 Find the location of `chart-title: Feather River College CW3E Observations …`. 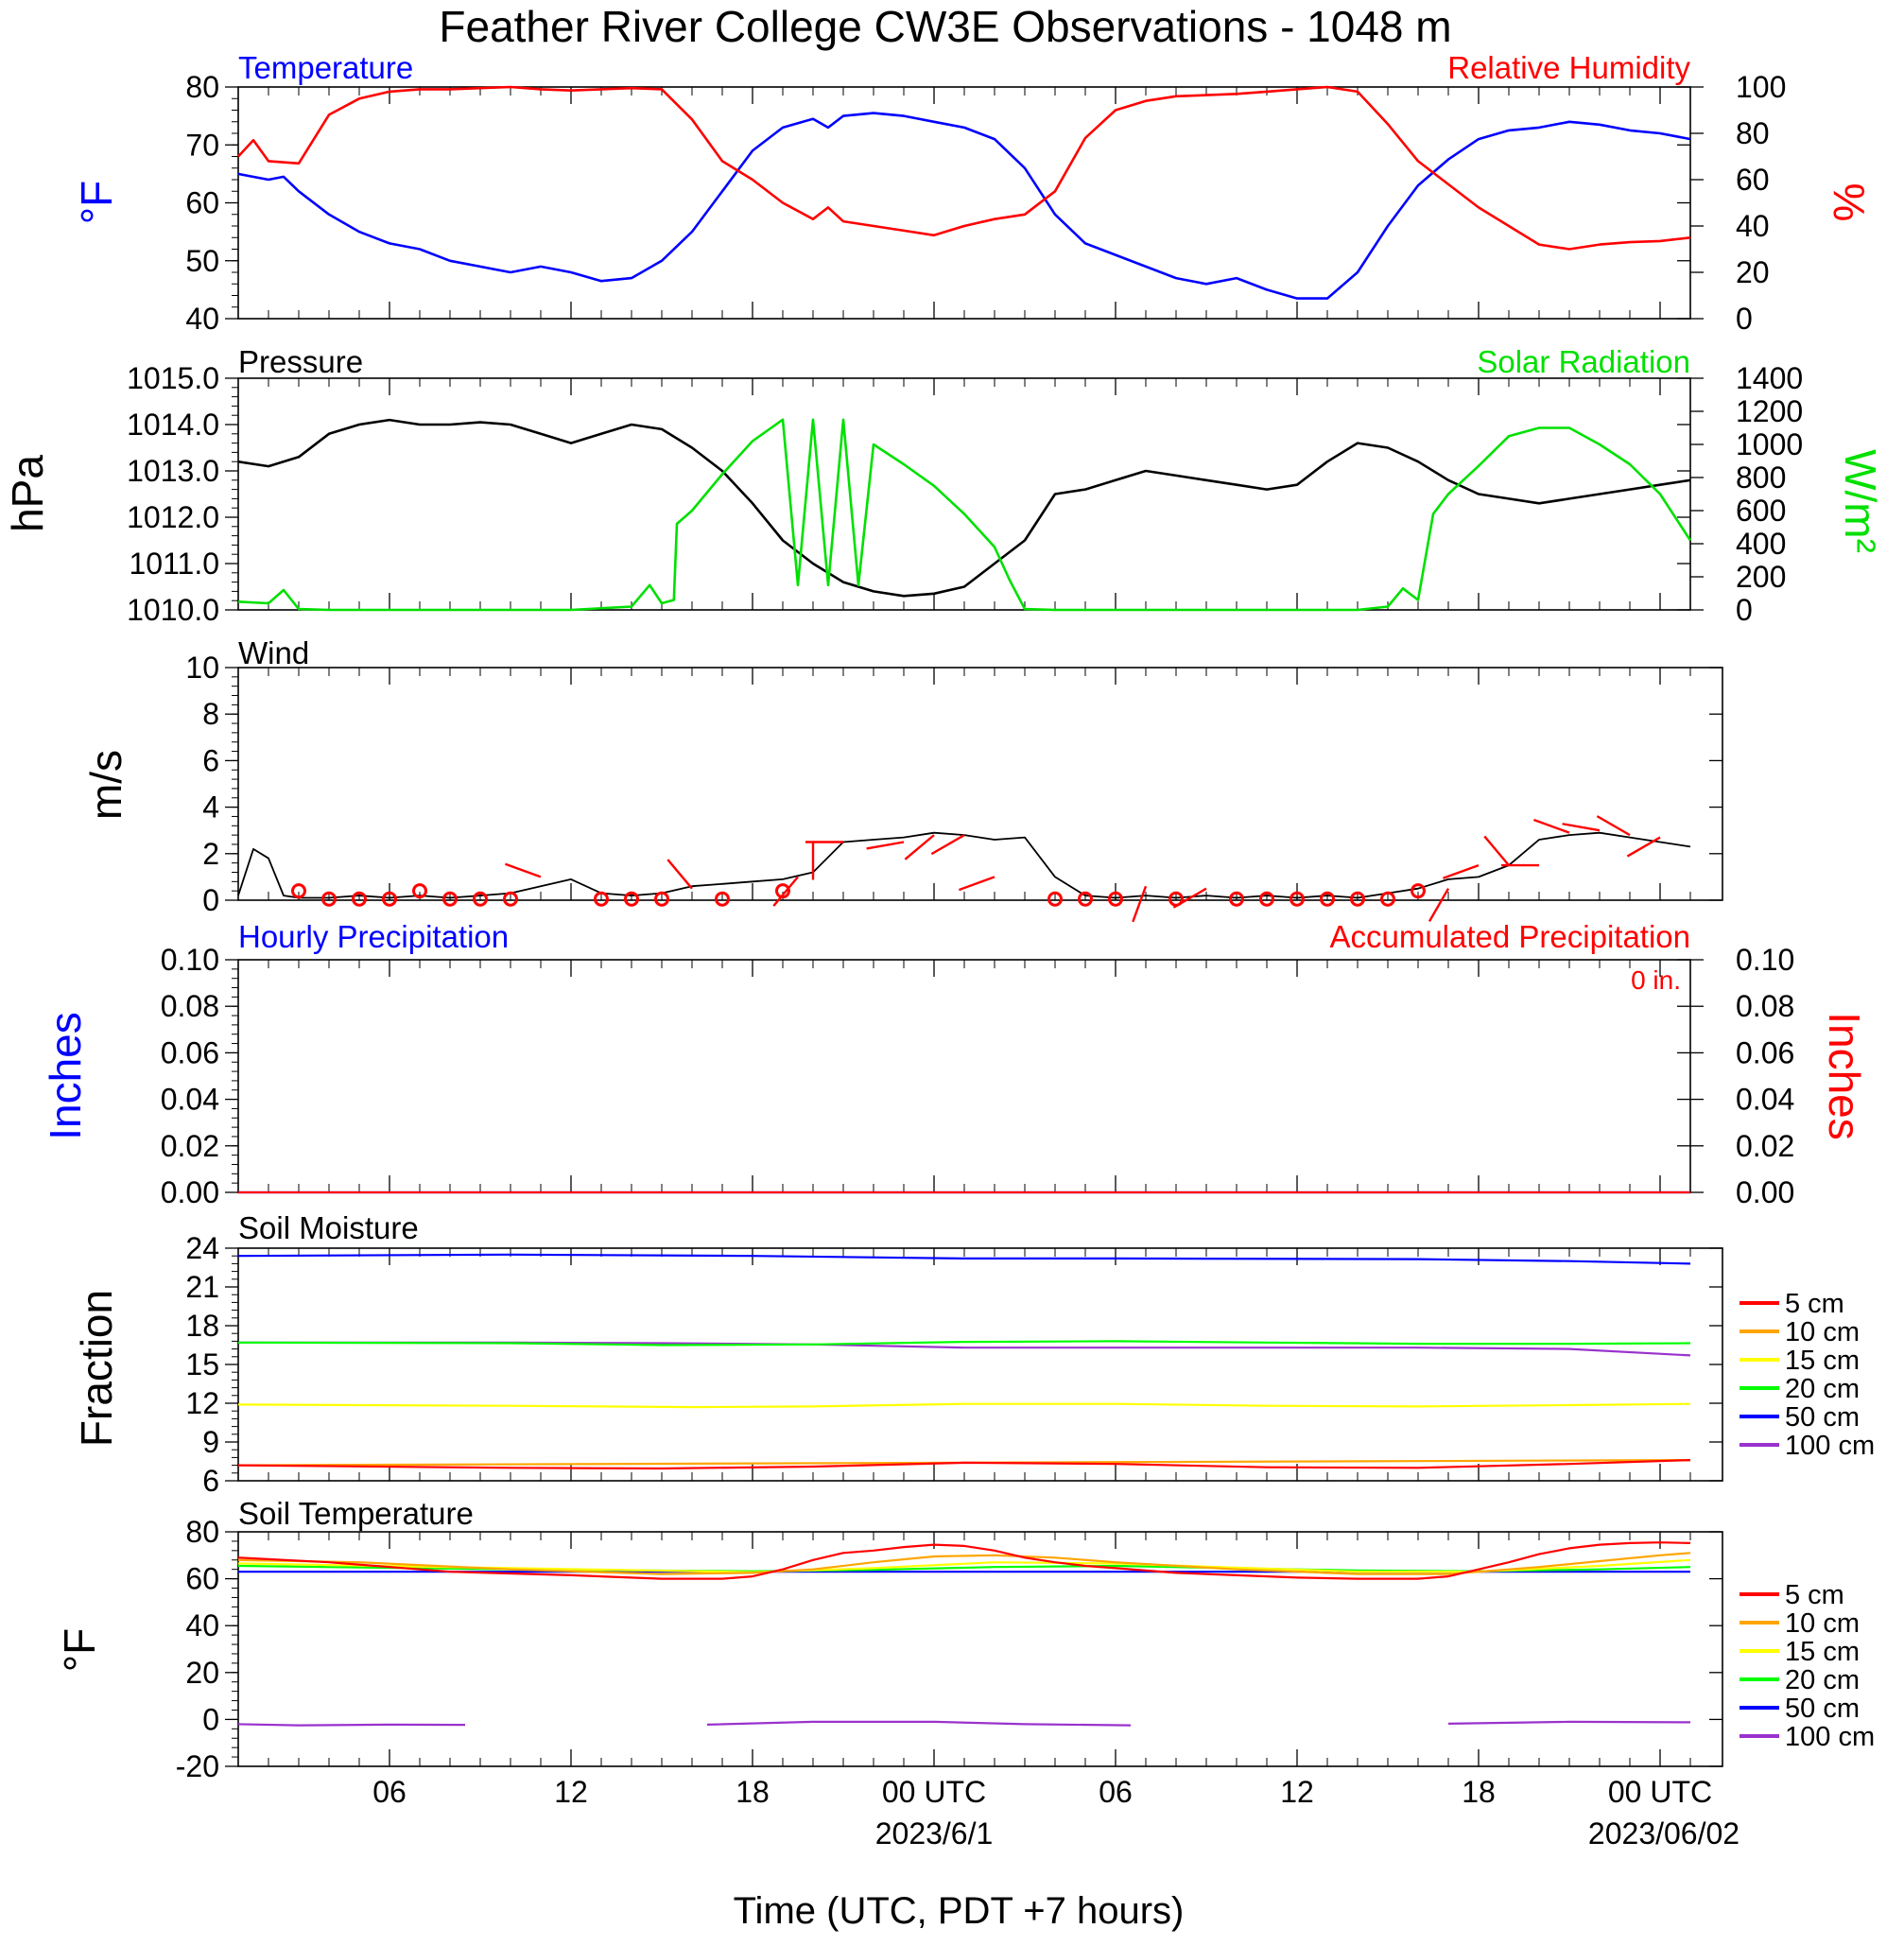

chart-title: Feather River College CW3E Observations … is located at coordinates (945, 27).